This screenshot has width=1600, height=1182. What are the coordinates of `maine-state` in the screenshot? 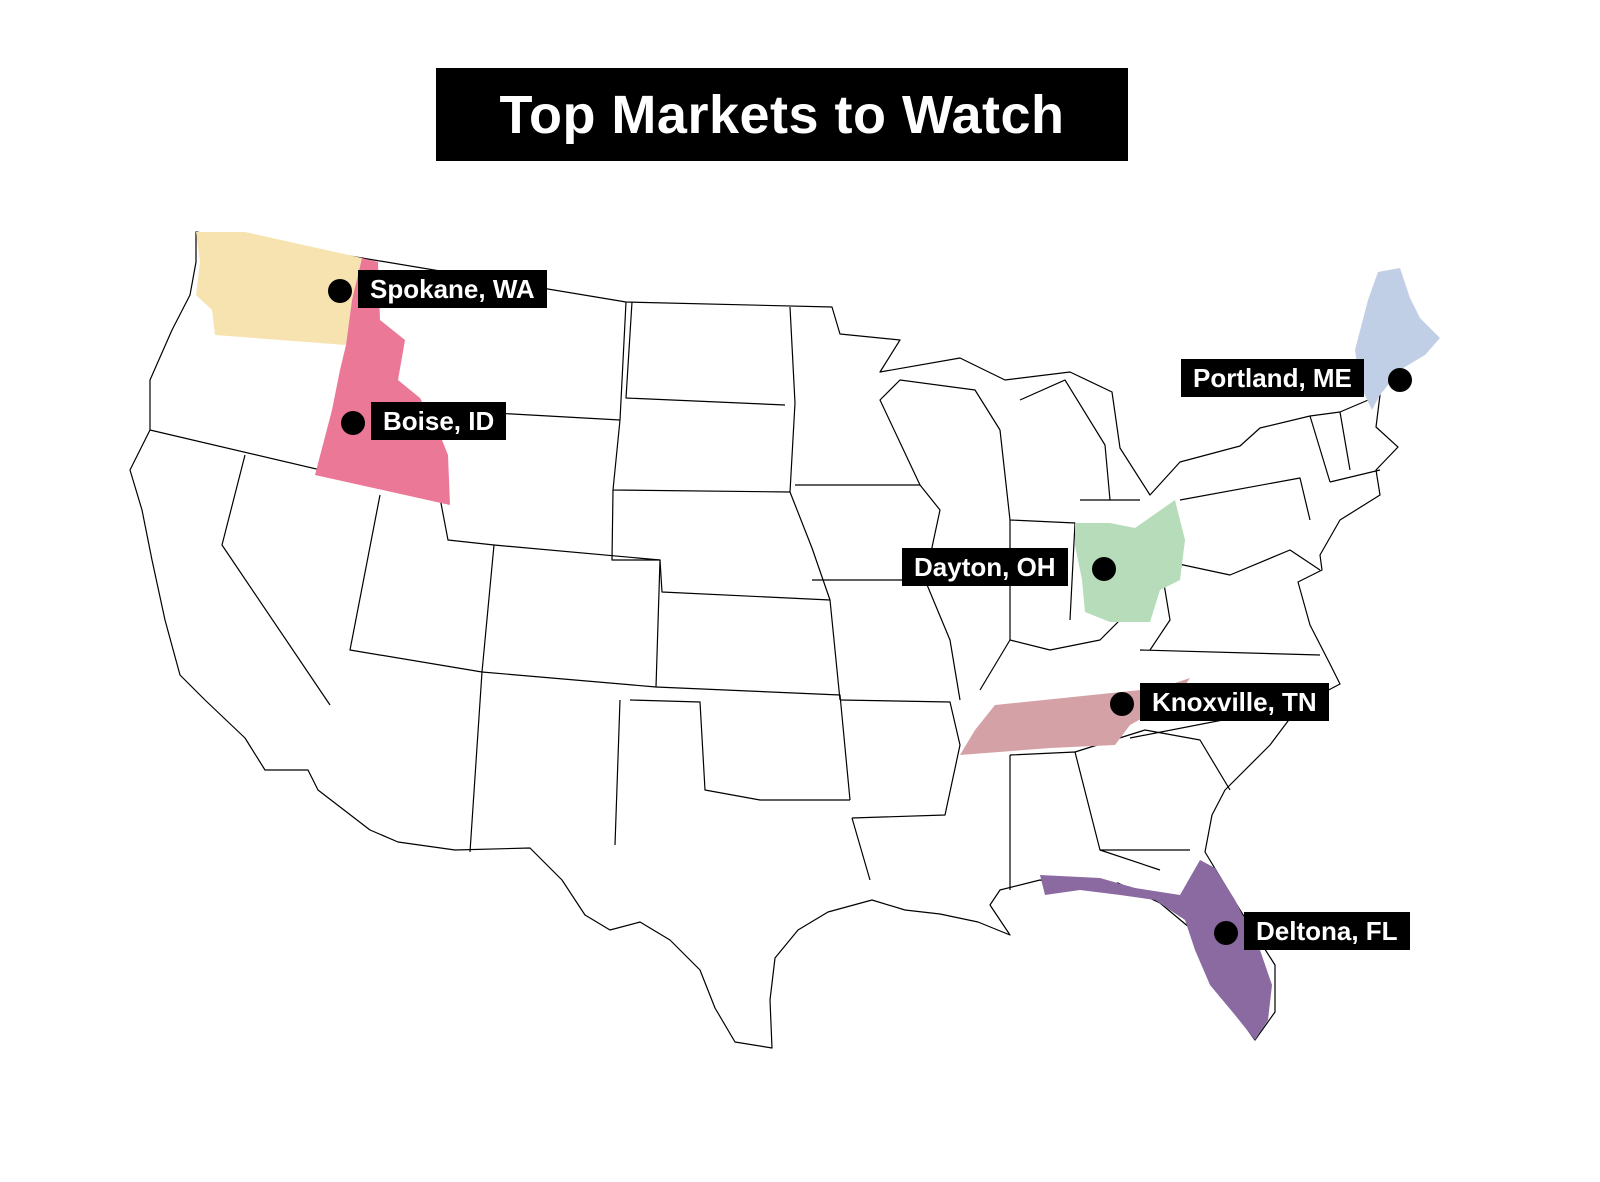 It's located at (1397, 339).